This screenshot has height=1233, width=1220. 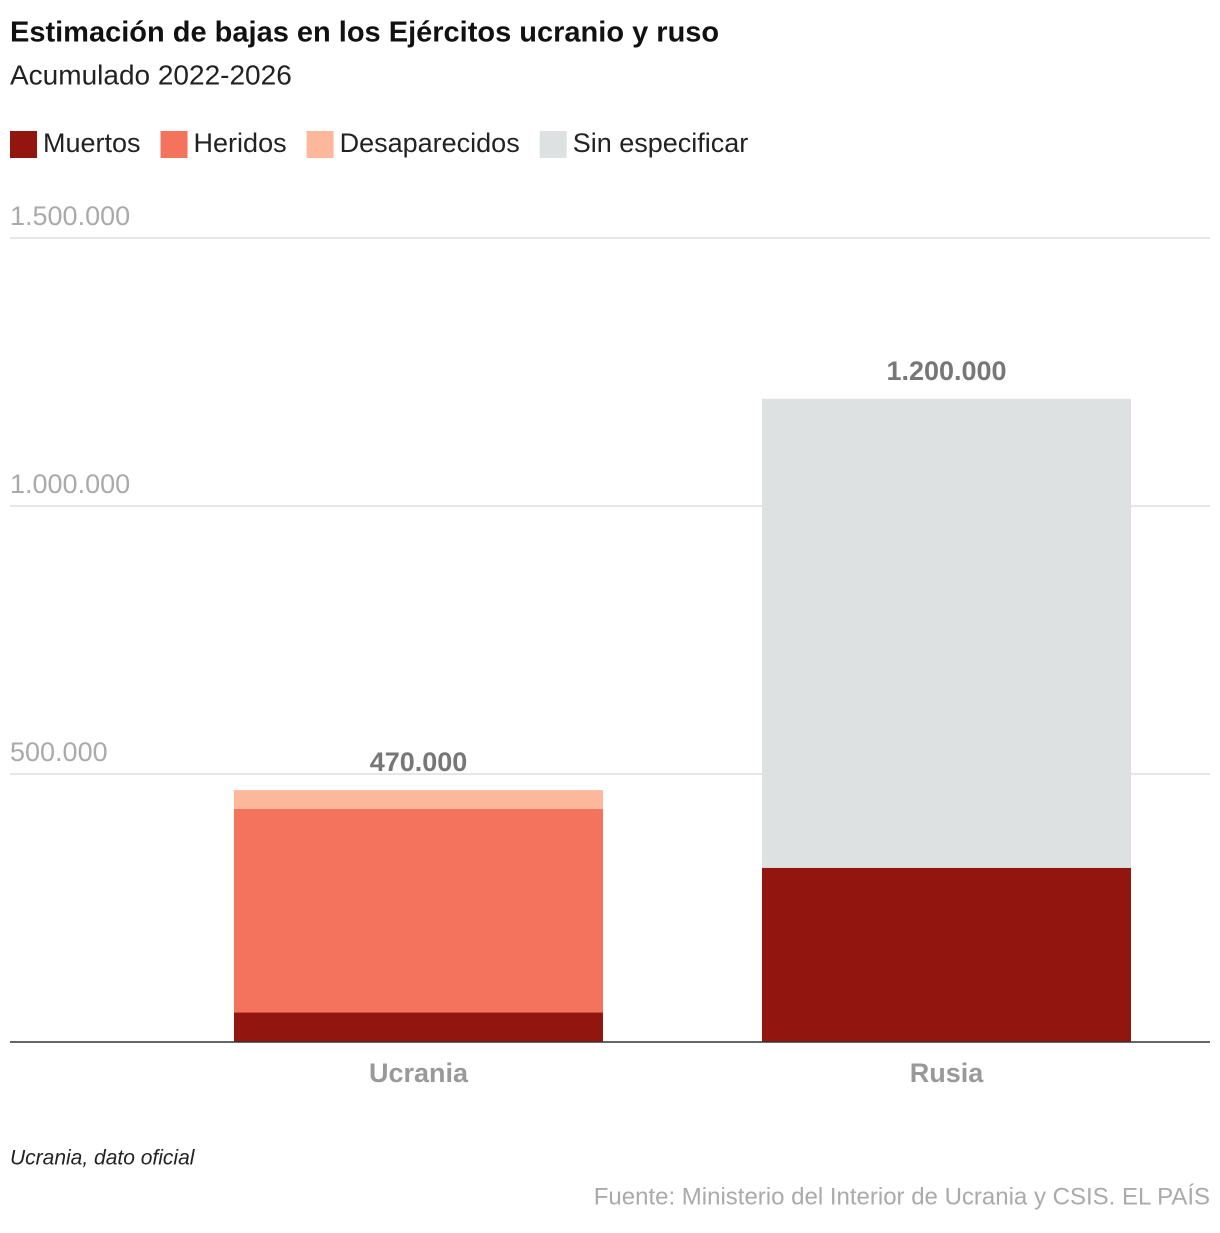 I want to click on x-tick-label: Ucrania, so click(x=419, y=1073).